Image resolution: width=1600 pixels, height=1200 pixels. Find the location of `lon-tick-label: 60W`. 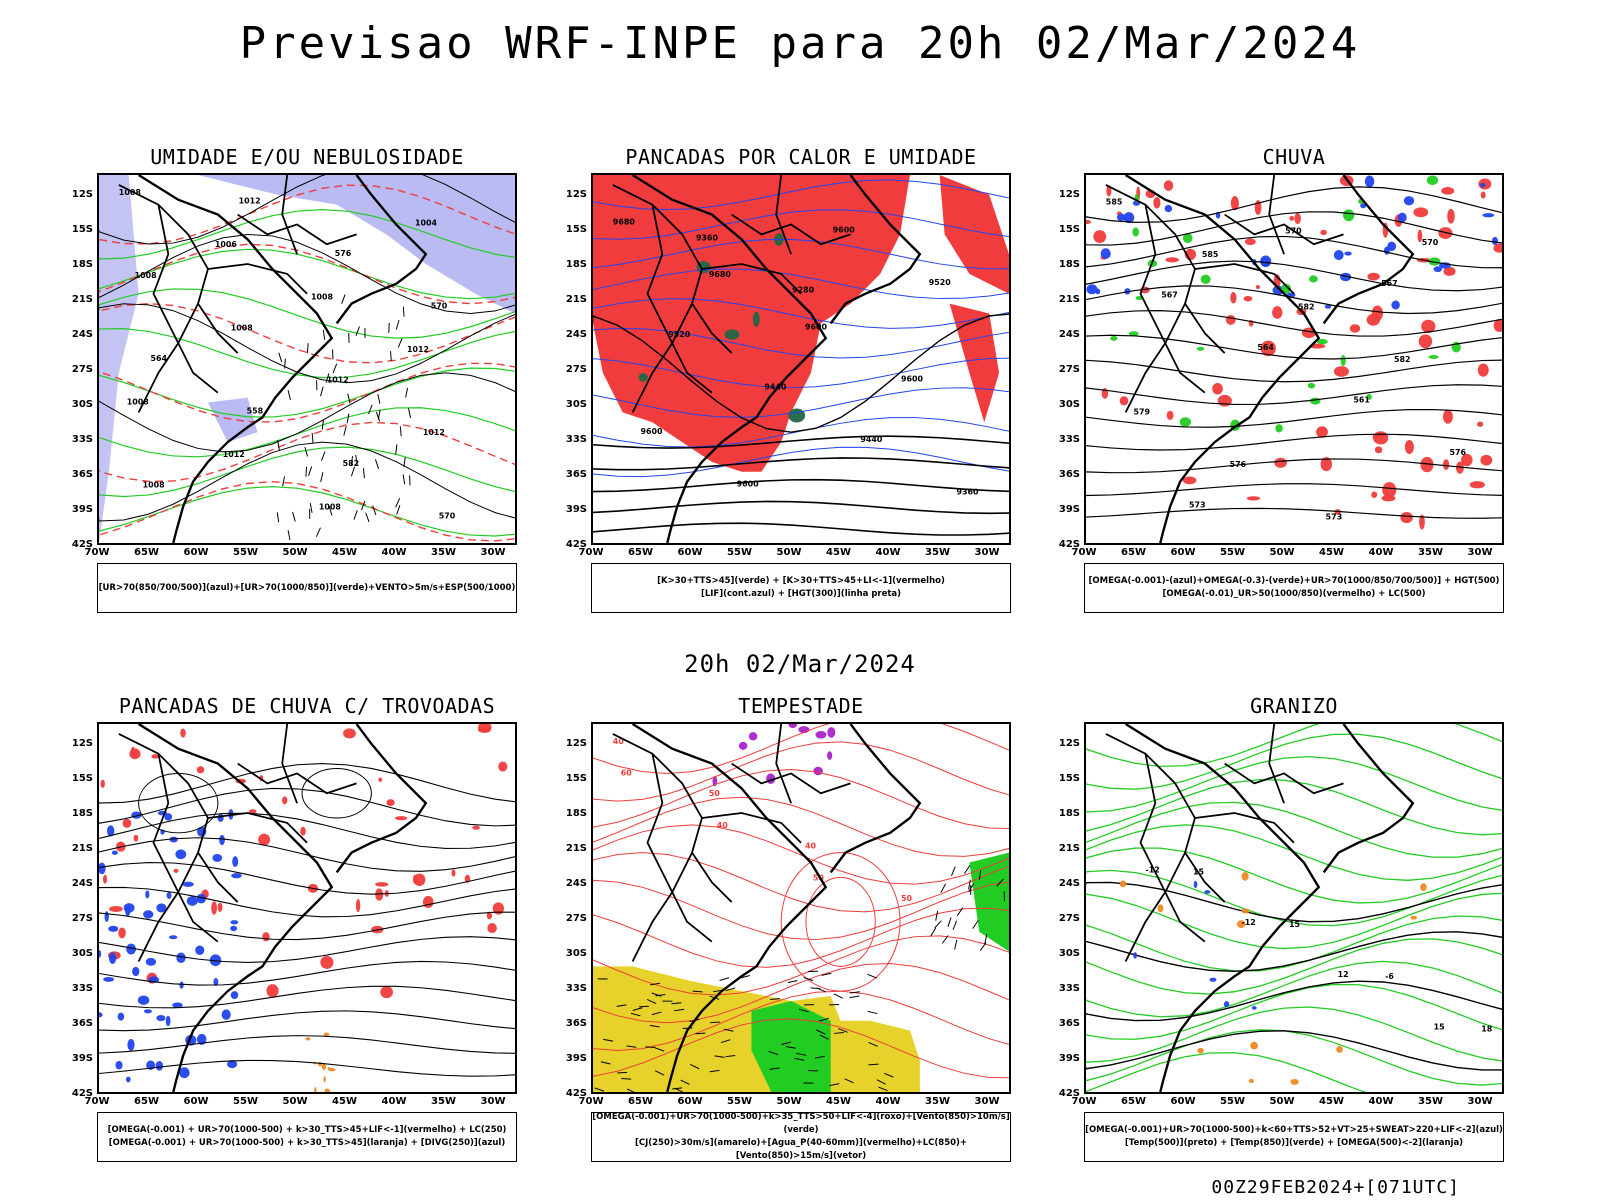

lon-tick-label: 60W is located at coordinates (690, 1101).